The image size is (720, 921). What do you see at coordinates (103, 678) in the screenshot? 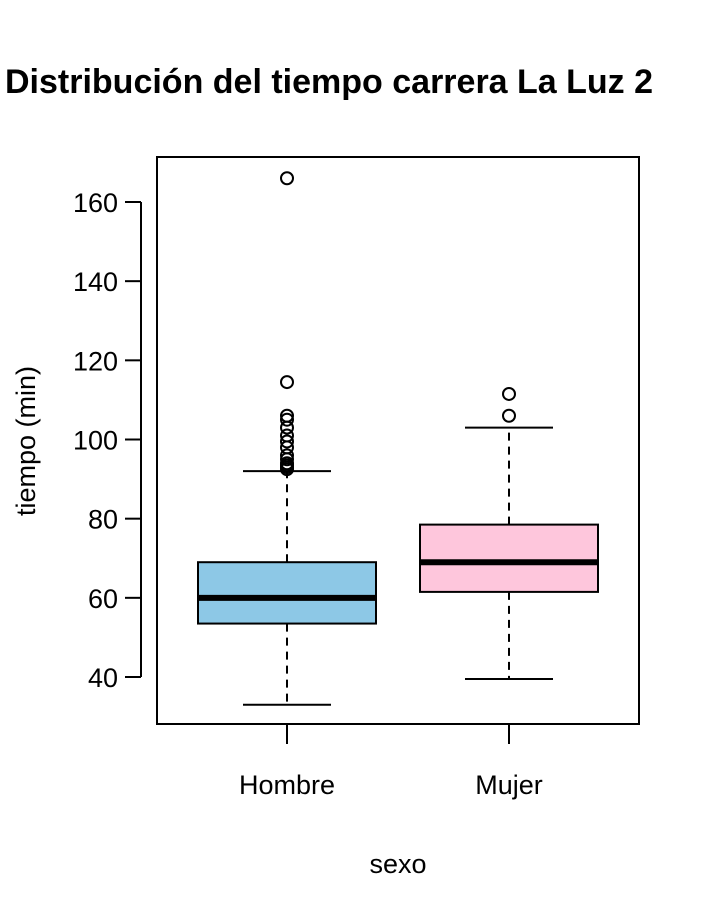
I see `y-tick-label: 40` at bounding box center [103, 678].